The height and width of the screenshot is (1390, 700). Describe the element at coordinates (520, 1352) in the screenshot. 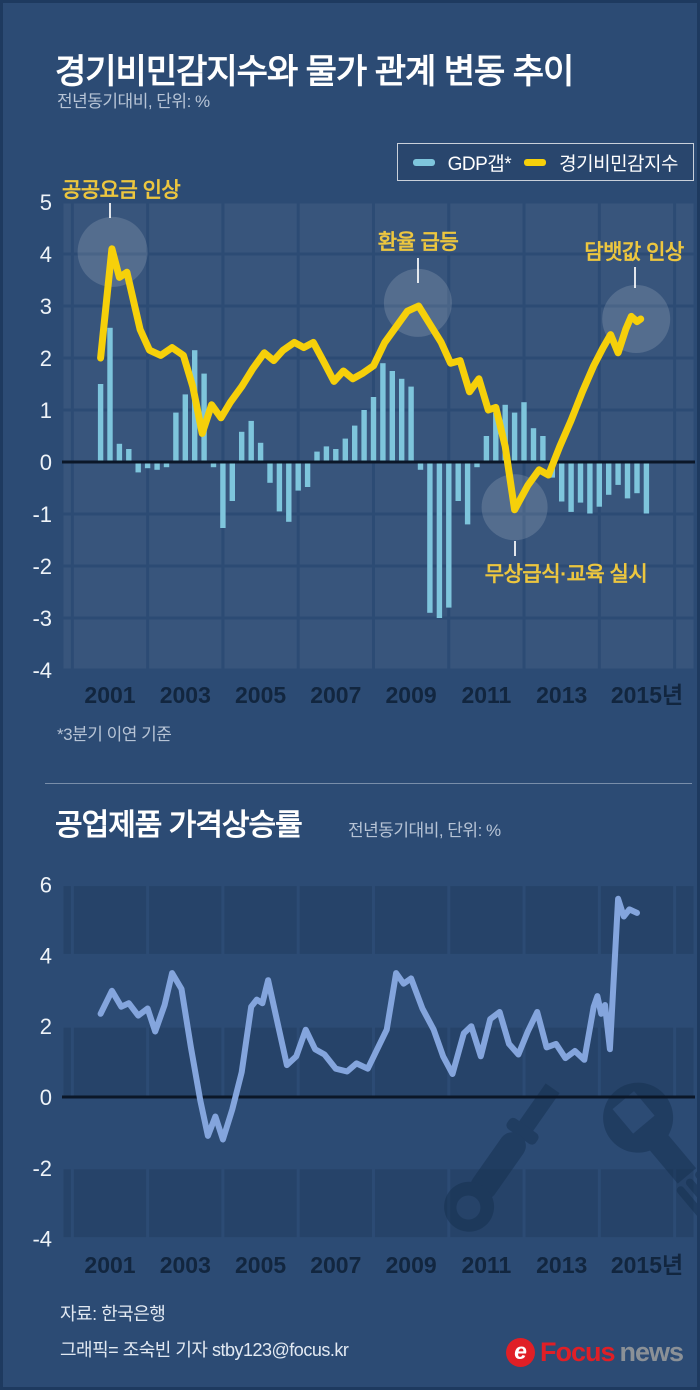

I see `focus-news-mark-icon: e` at that location.